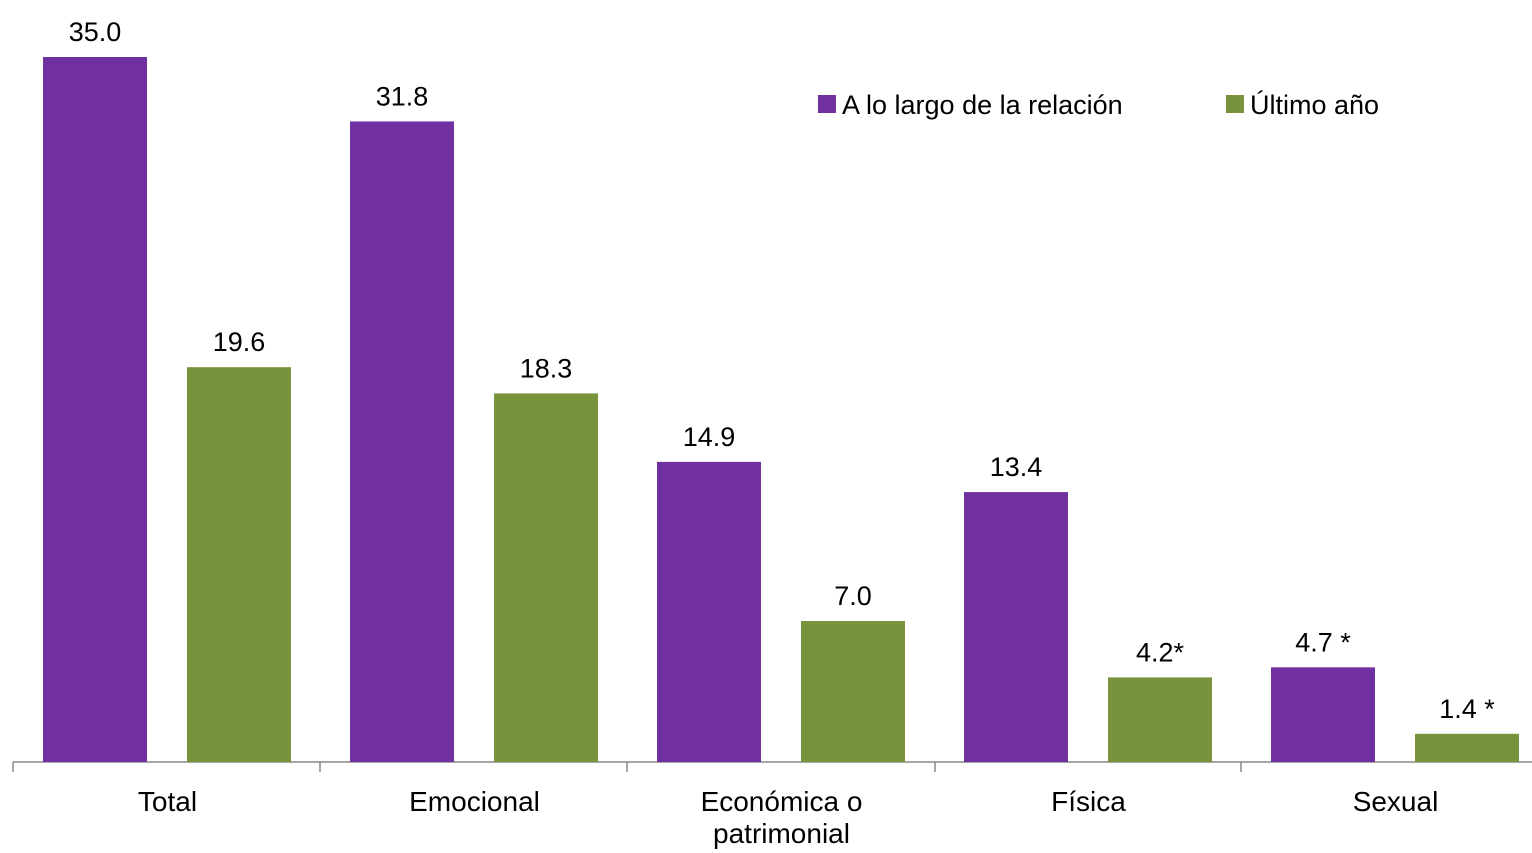 The image size is (1532, 853). What do you see at coordinates (167, 801) in the screenshot?
I see `x-tick-label: Total` at bounding box center [167, 801].